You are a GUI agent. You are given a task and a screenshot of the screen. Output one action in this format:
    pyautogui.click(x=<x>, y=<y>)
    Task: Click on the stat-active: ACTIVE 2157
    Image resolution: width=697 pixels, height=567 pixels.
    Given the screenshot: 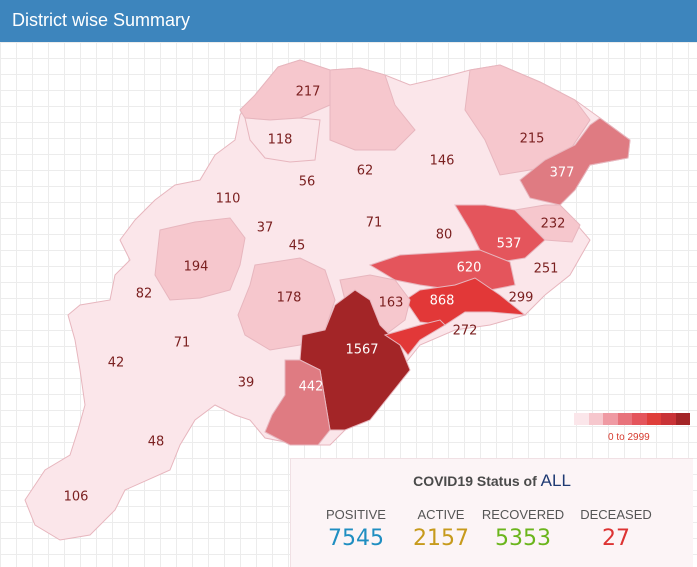 What is the action you would take?
    pyautogui.click(x=441, y=529)
    